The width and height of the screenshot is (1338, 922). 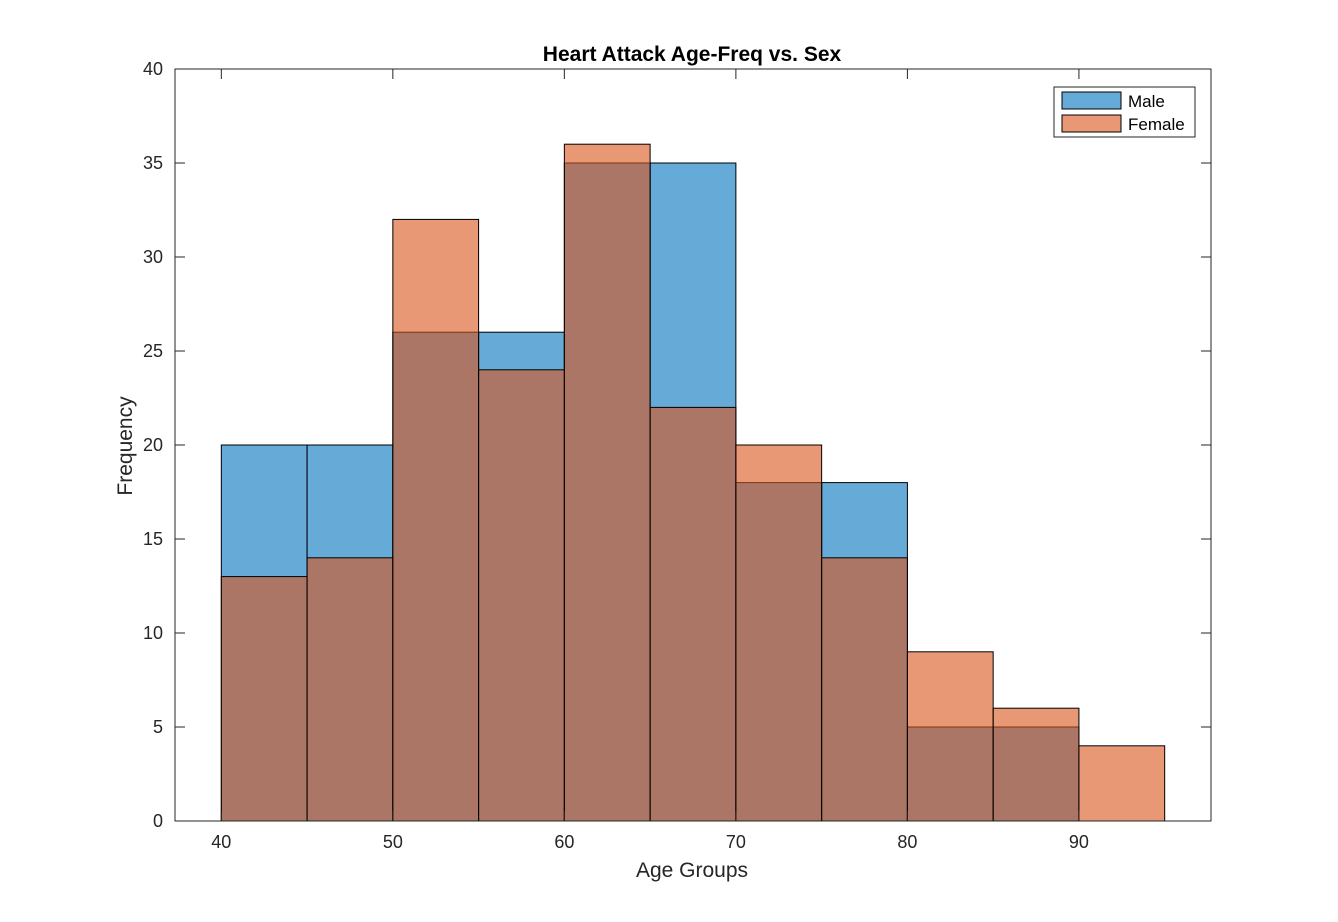 I want to click on legend-label-female: Female, so click(x=1156, y=124).